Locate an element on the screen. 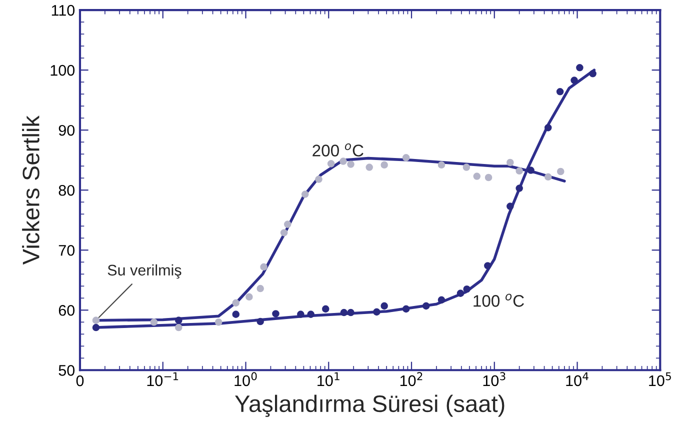  x-tick-label: 10$^{0}$ is located at coordinates (245, 379).